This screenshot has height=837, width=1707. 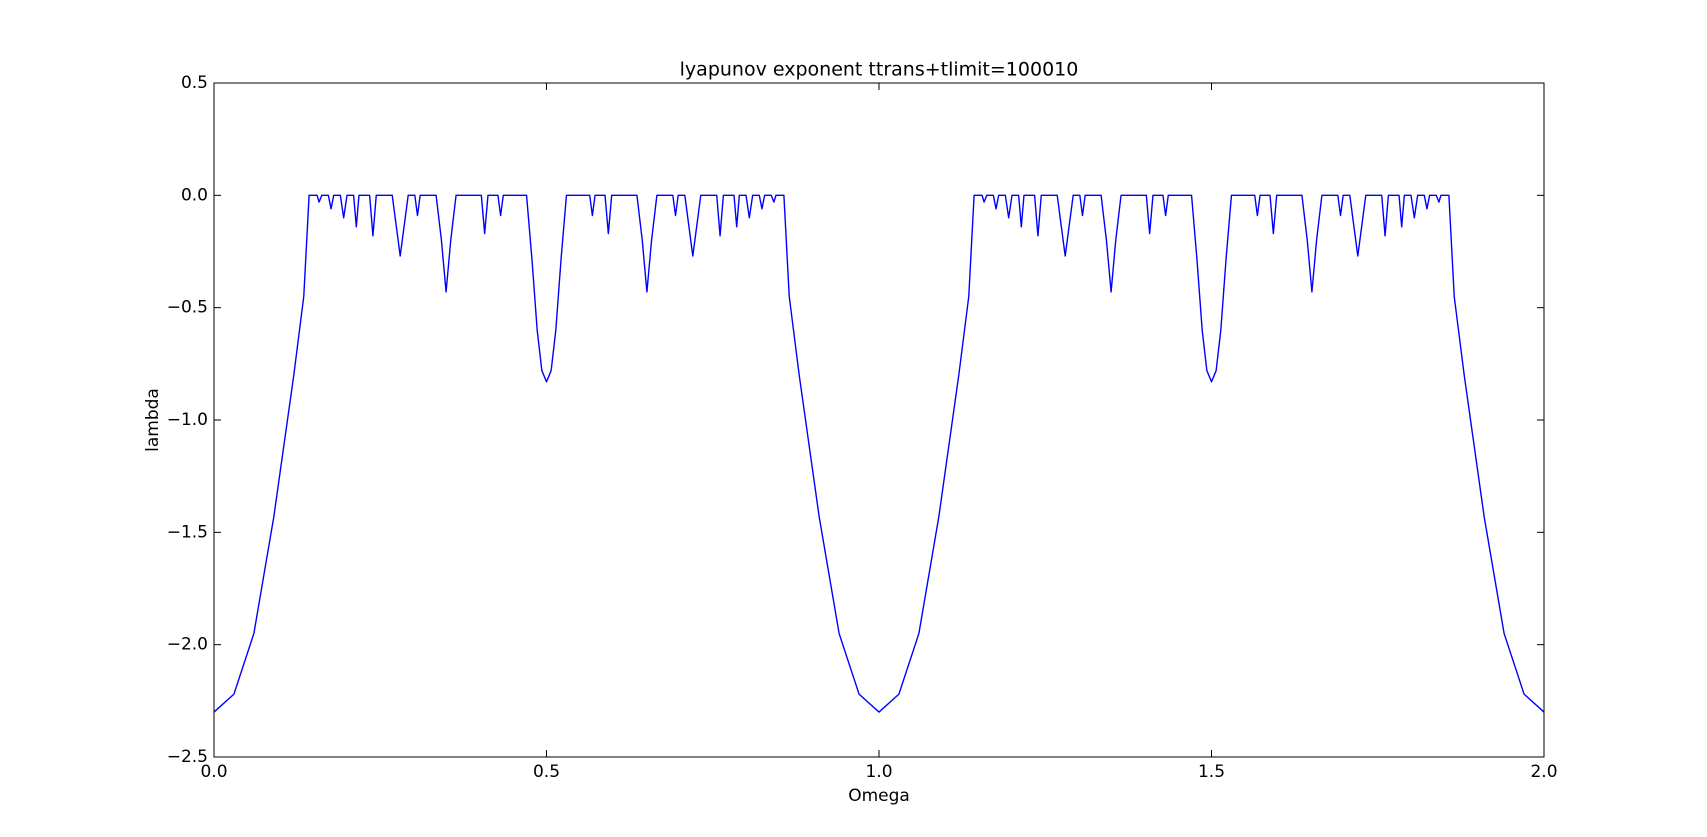 I want to click on x-tick-label: 1.0, so click(x=878, y=772).